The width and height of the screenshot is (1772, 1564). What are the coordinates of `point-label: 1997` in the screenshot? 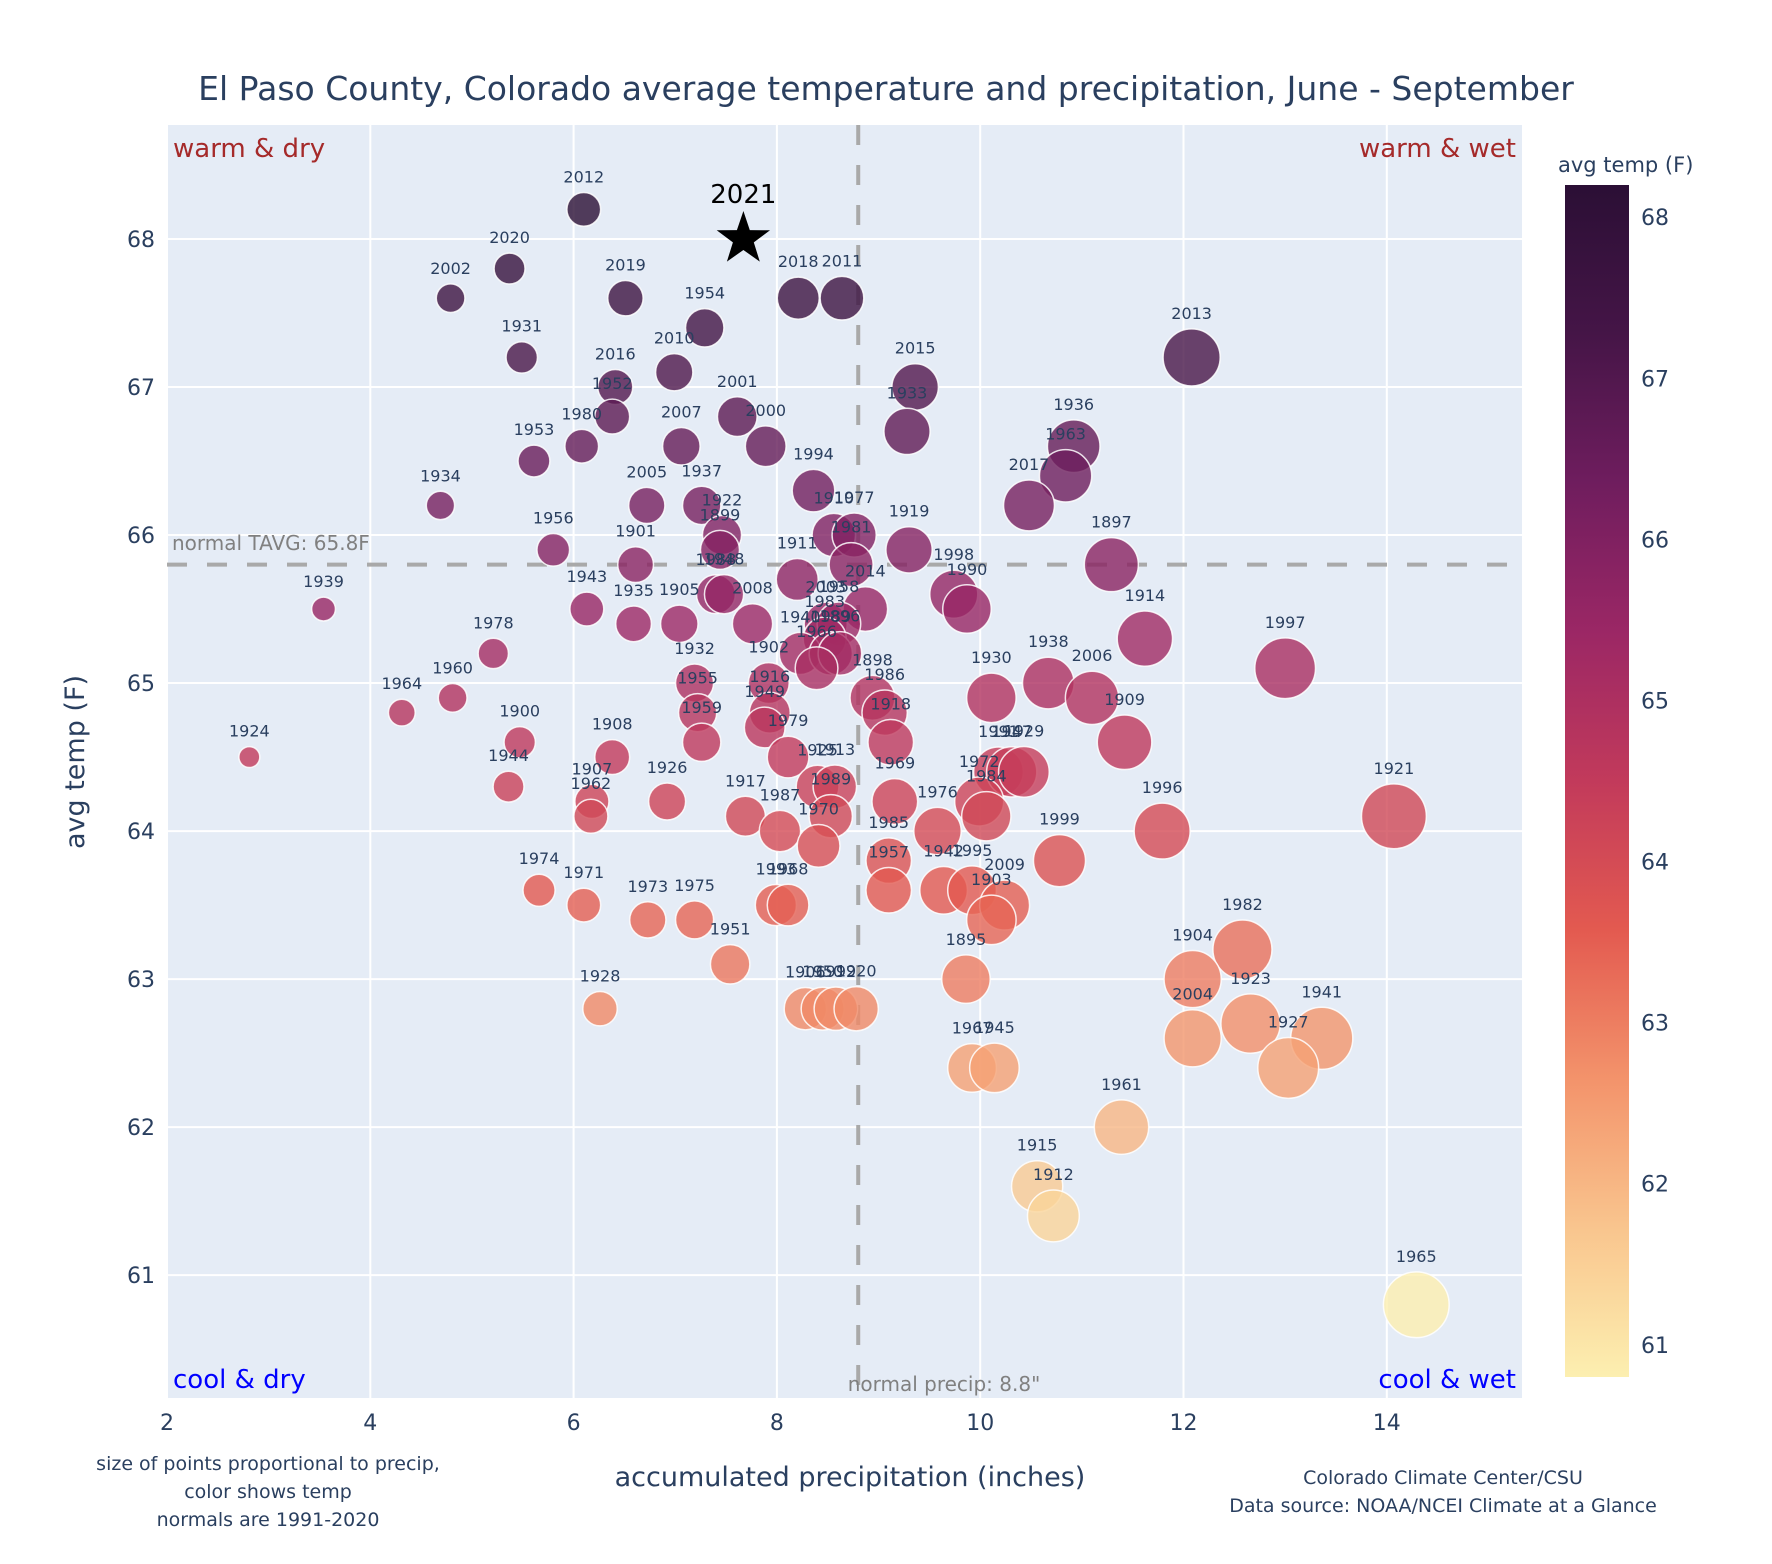 It's located at (1285, 622).